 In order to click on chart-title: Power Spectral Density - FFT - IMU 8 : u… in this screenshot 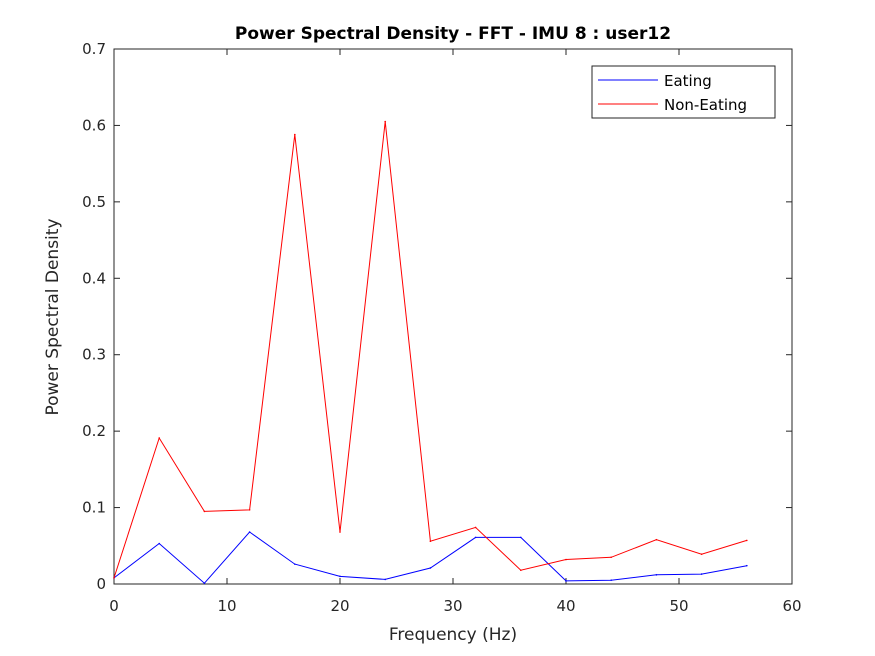, I will do `click(453, 34)`.